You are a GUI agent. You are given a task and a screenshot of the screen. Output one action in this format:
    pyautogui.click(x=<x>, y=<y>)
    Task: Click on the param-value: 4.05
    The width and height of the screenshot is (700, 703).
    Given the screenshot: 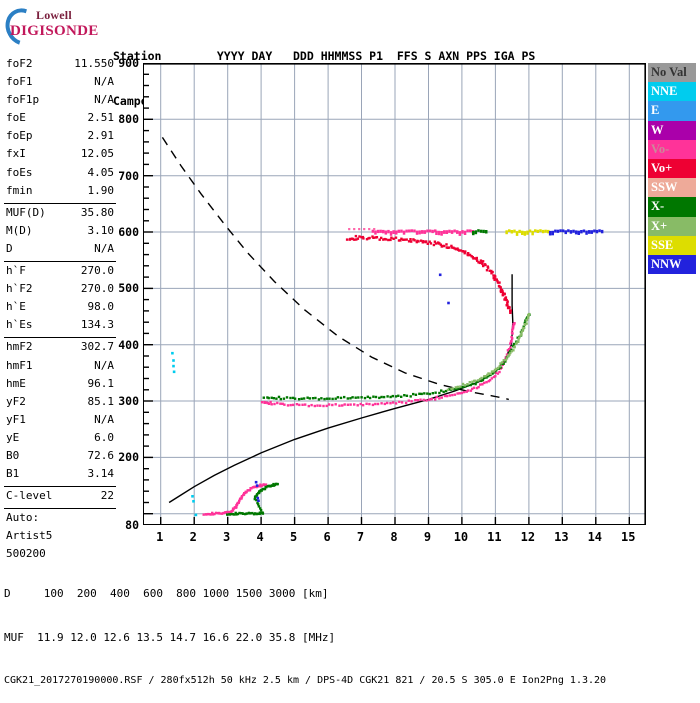 What is the action you would take?
    pyautogui.click(x=101, y=172)
    